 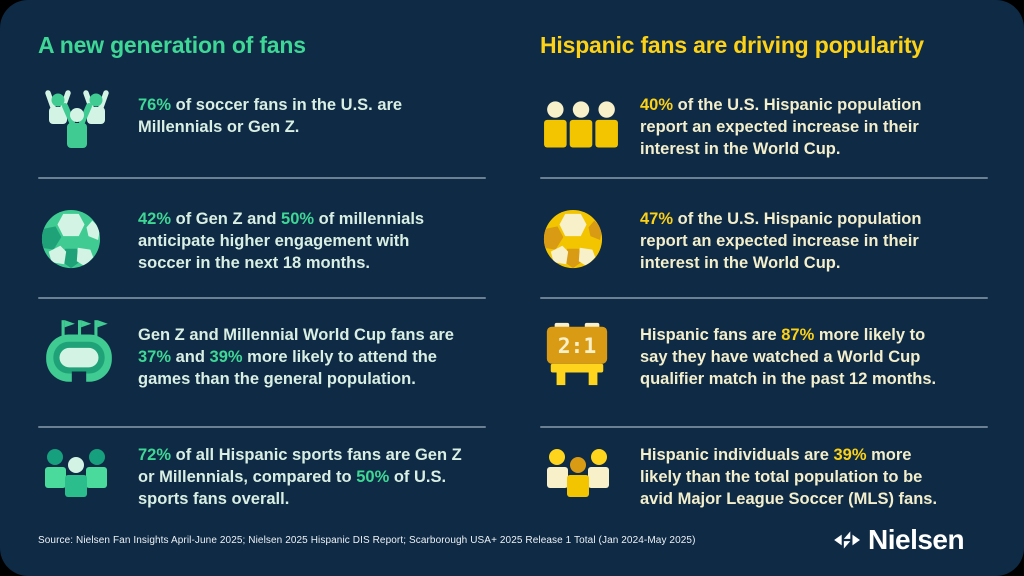 I want to click on scoreboard-score: 2:1, so click(x=577, y=346).